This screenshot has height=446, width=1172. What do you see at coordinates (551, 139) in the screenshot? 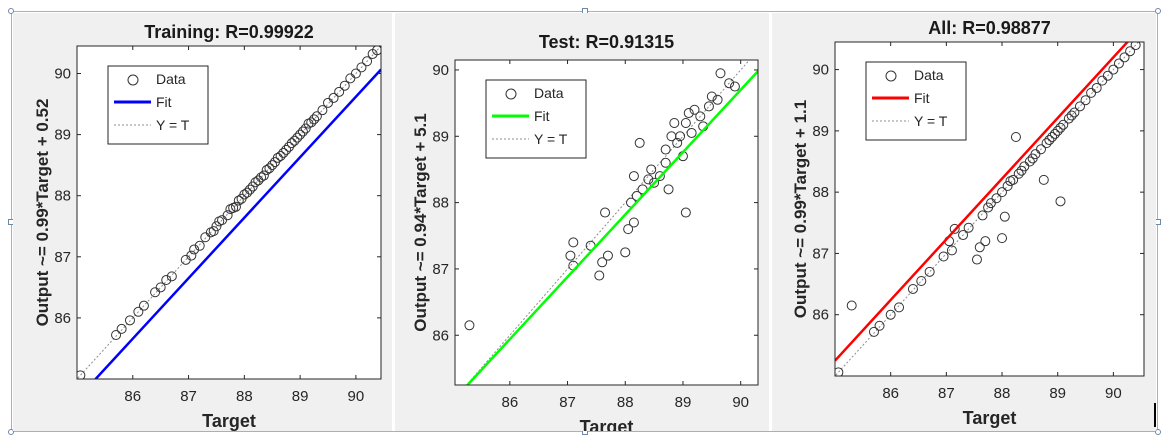
I see `legend-label: Y = T` at bounding box center [551, 139].